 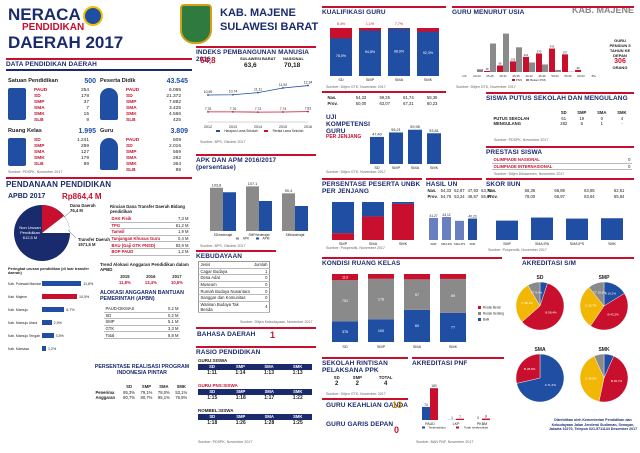 I want to click on pnf-value: 74, so click(x=426, y=405).